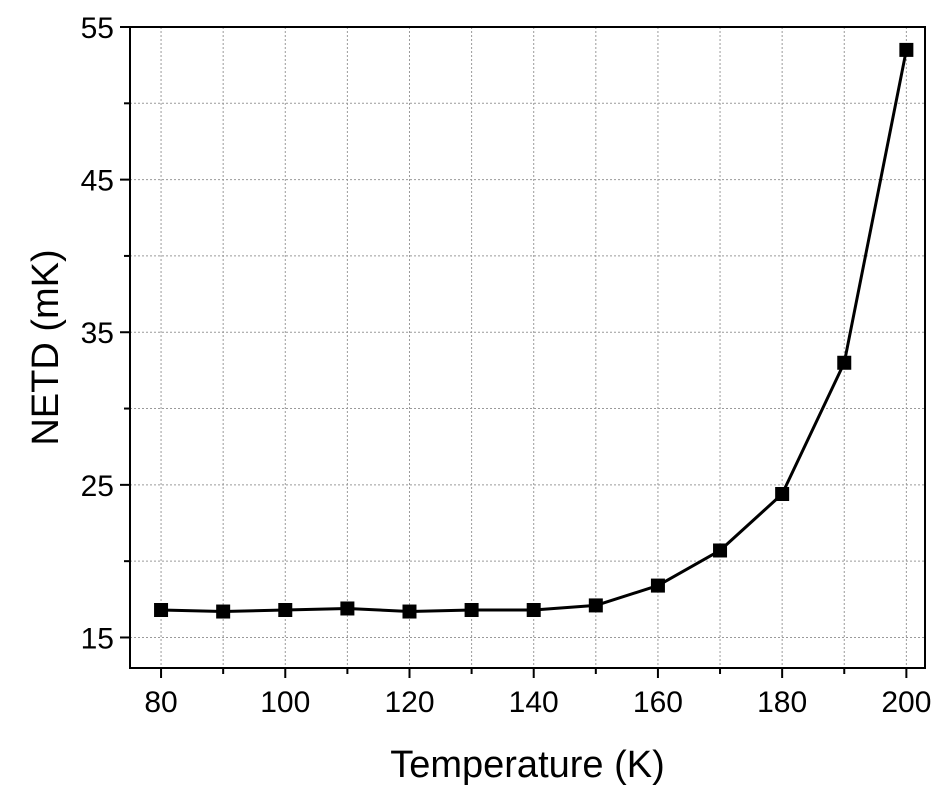  Describe the element at coordinates (658, 702) in the screenshot. I see `x-tick-label: 160` at that location.